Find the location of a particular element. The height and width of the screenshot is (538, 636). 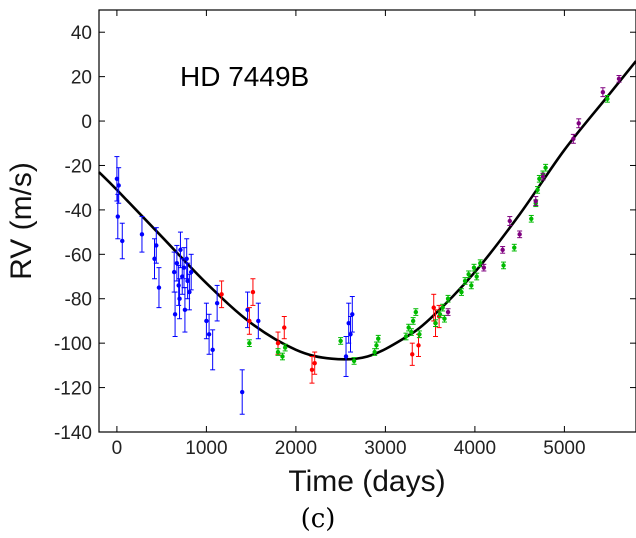

y-tick-label: -120 is located at coordinates (73, 389).